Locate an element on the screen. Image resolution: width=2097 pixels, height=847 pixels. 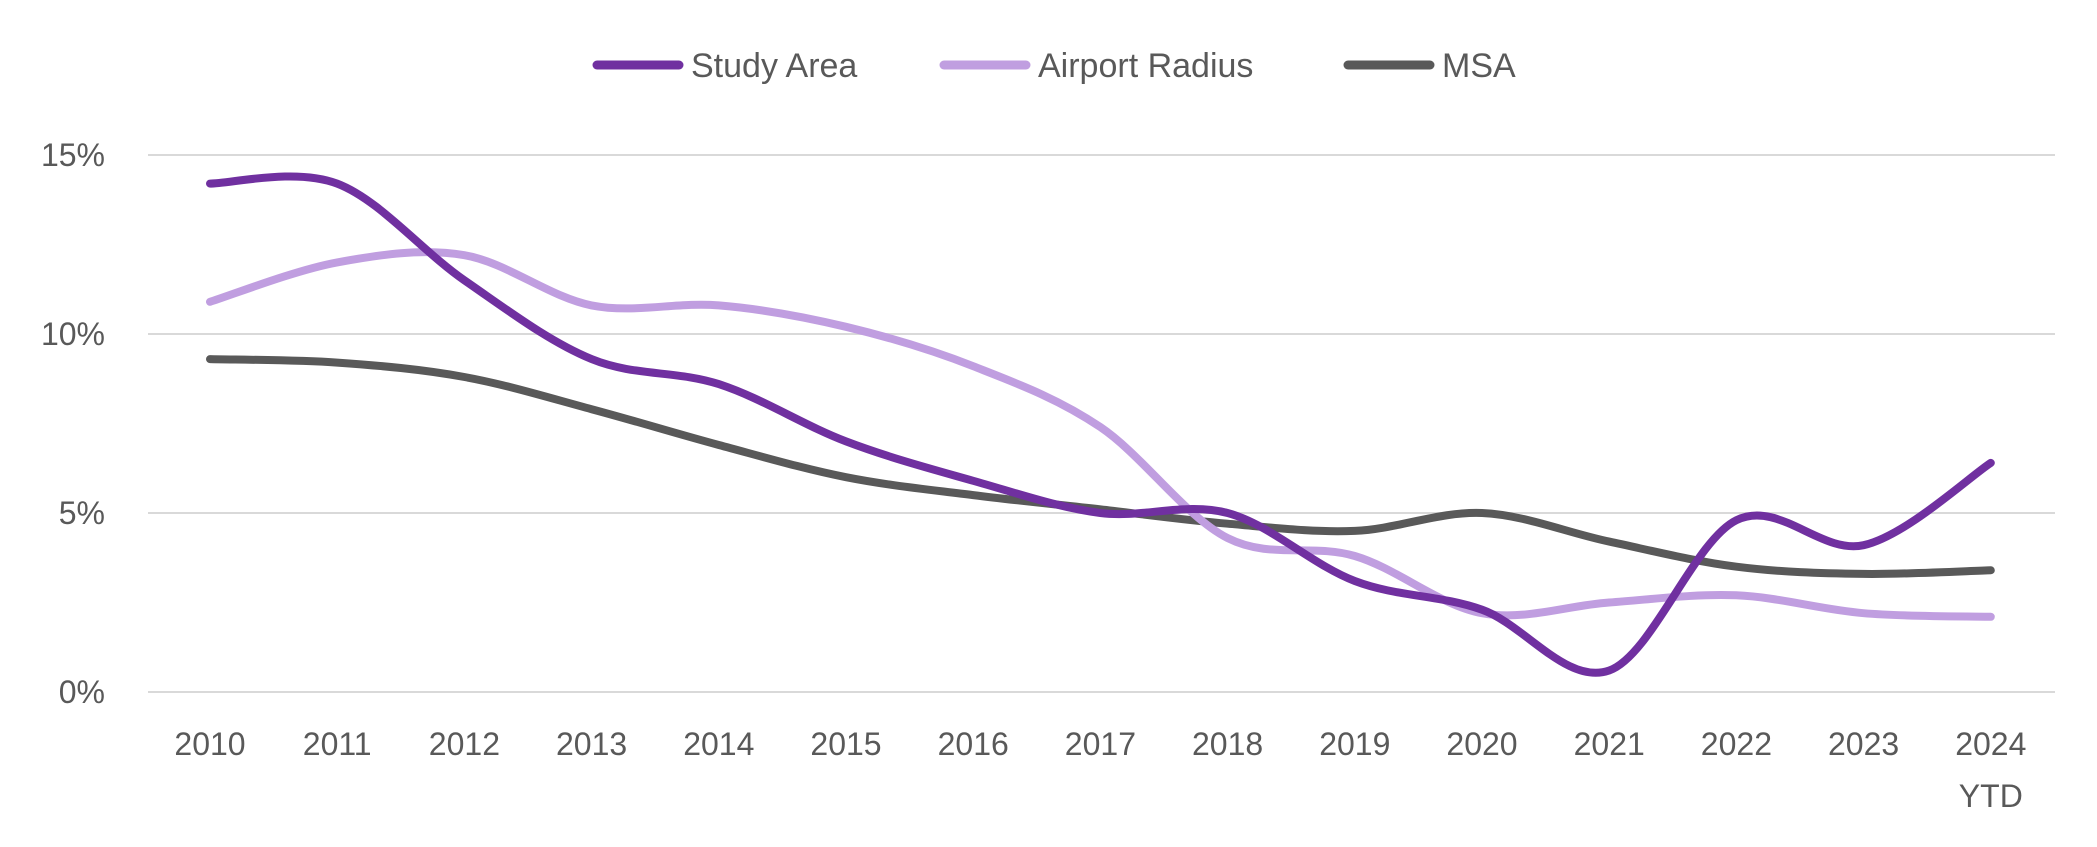
x-tick-label-line: 2024 is located at coordinates (1990, 744).